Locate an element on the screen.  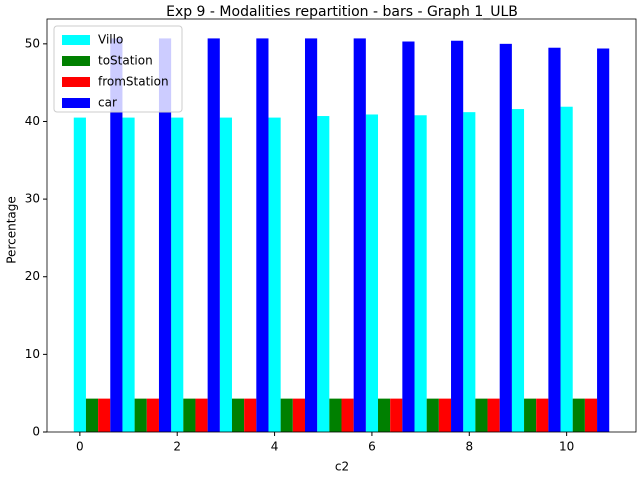
y-tick-label: 40 is located at coordinates (32, 121).